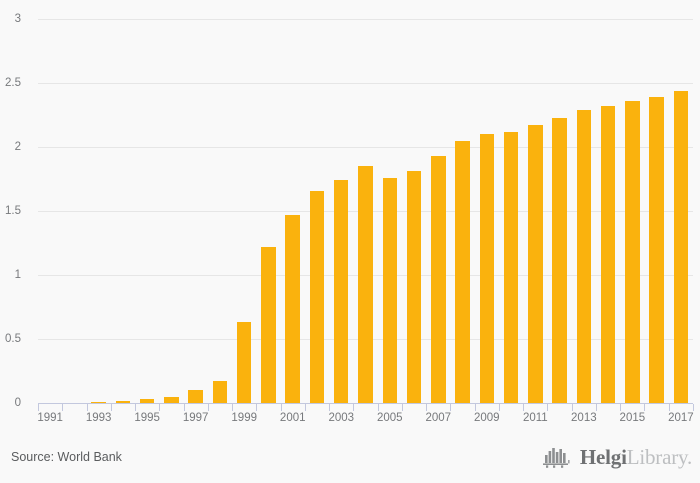 This screenshot has height=483, width=700. What do you see at coordinates (244, 418) in the screenshot?
I see `x-axis-tick-label: 1999` at bounding box center [244, 418].